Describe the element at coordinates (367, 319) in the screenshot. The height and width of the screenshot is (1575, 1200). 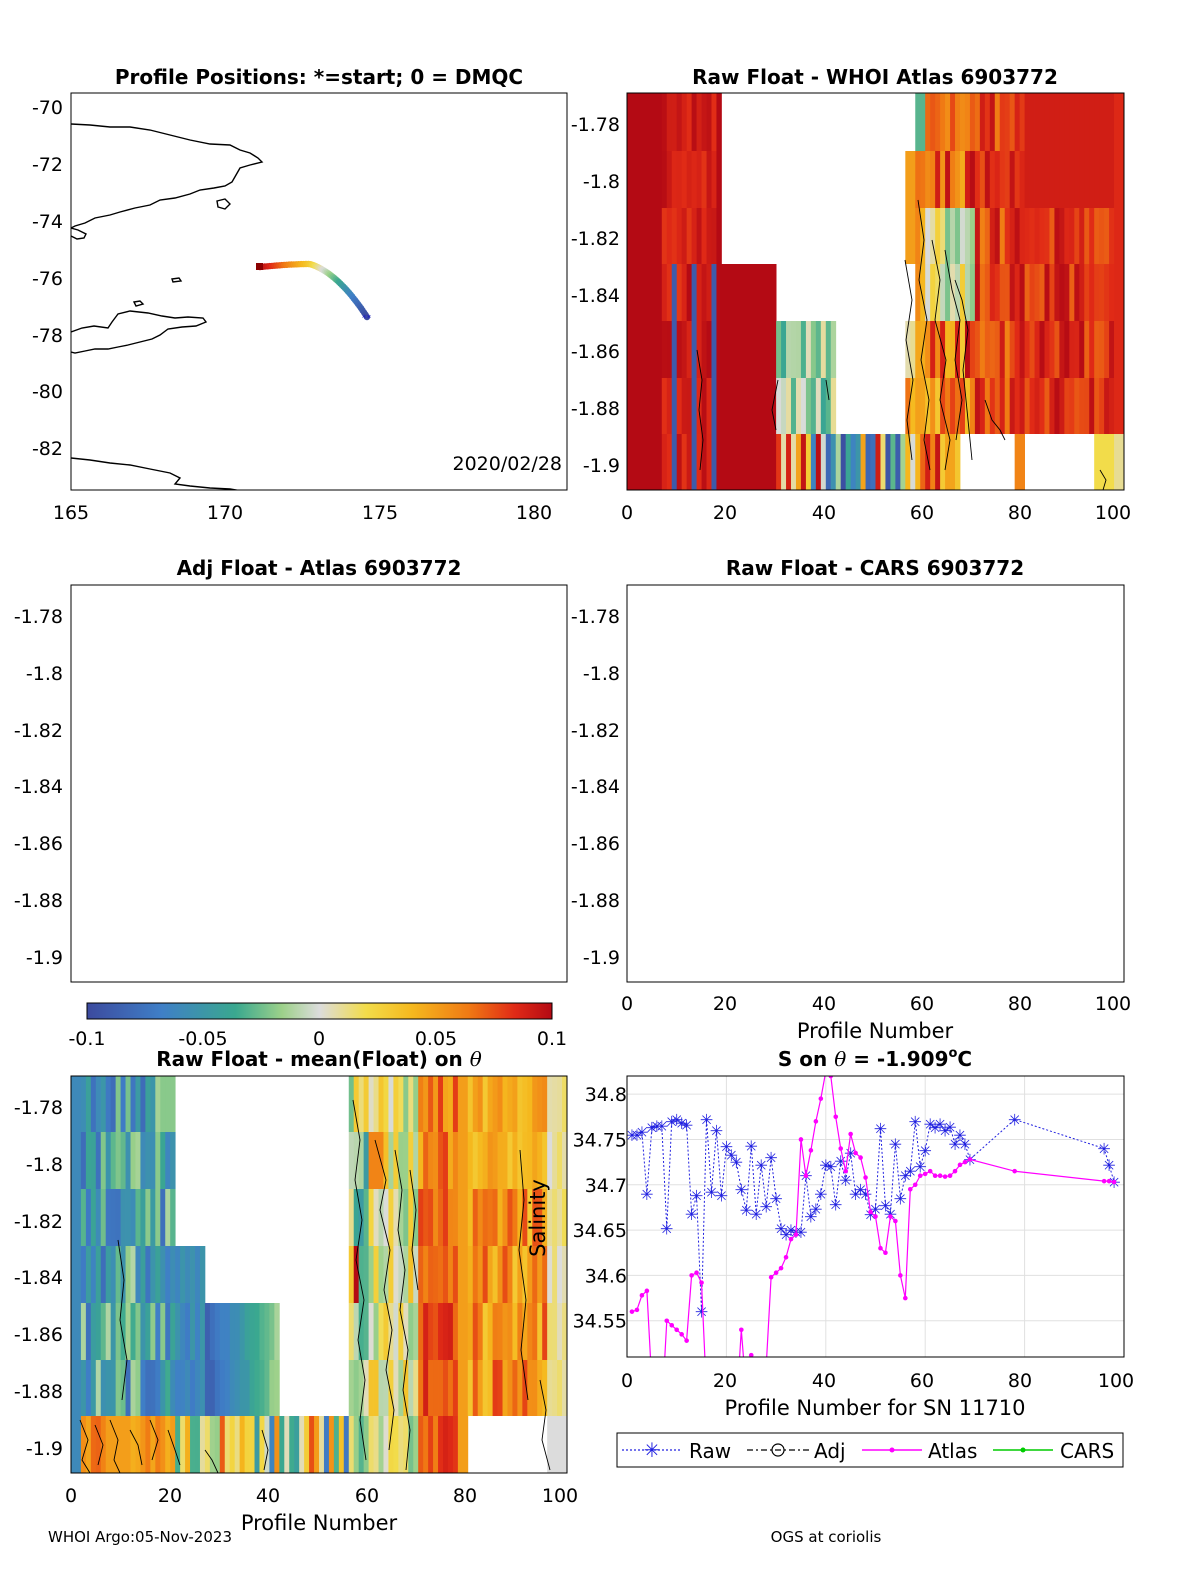
I see `track-start-marker: **` at that location.